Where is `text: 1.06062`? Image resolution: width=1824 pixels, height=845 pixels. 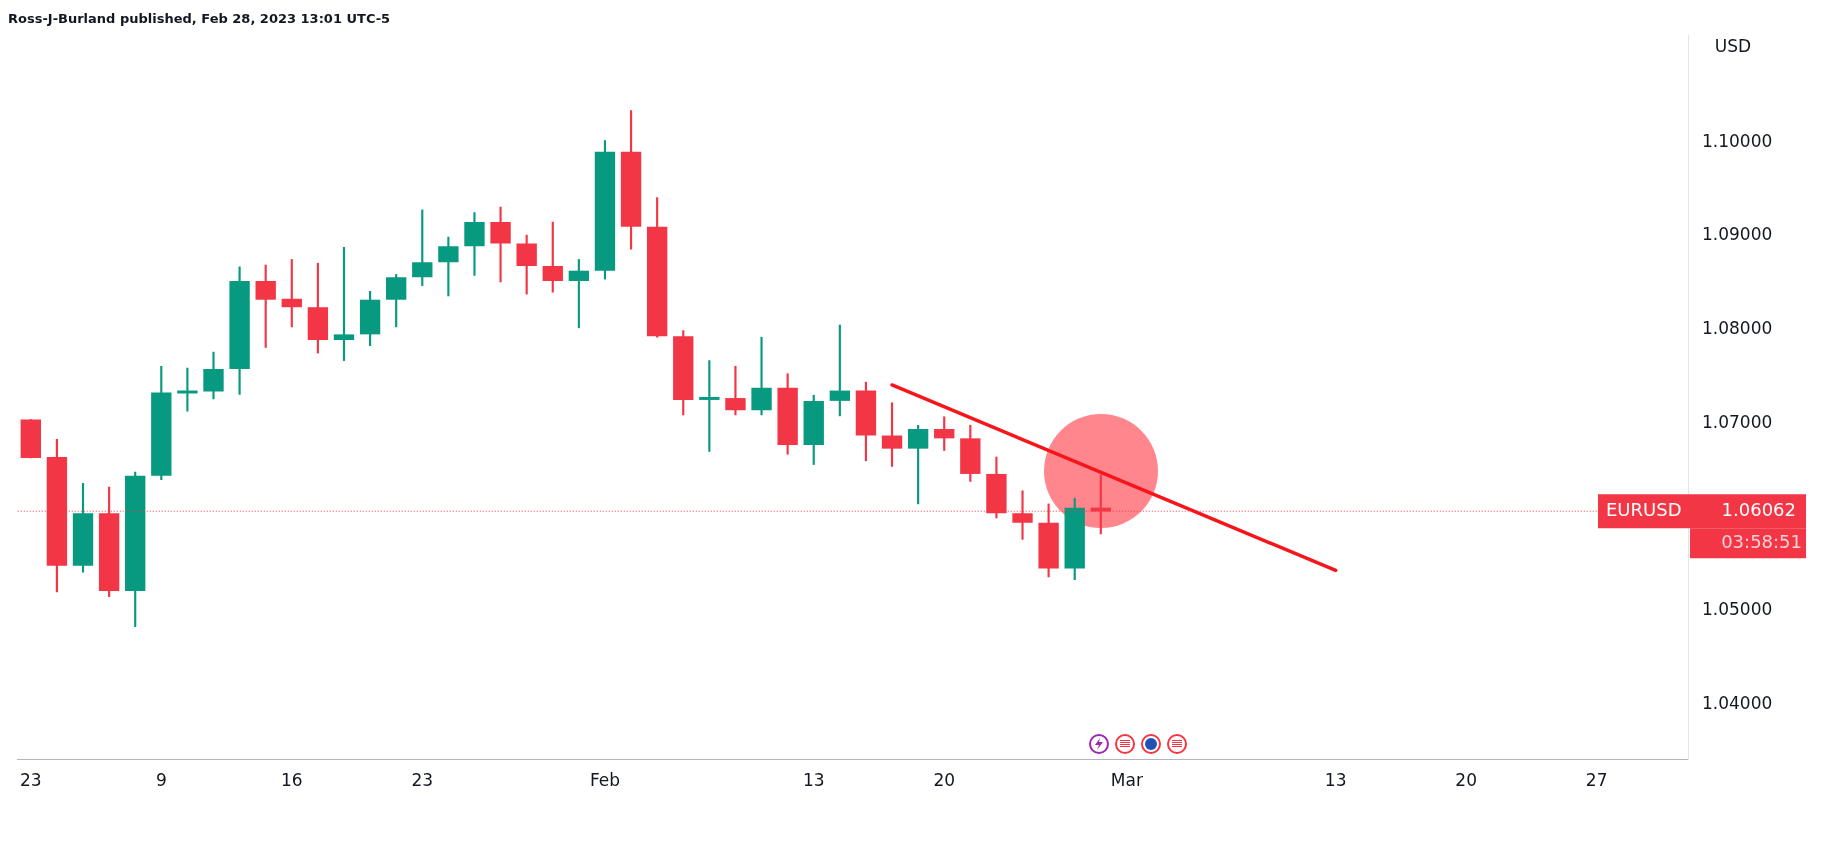
text: 1.06062 is located at coordinates (1758, 509).